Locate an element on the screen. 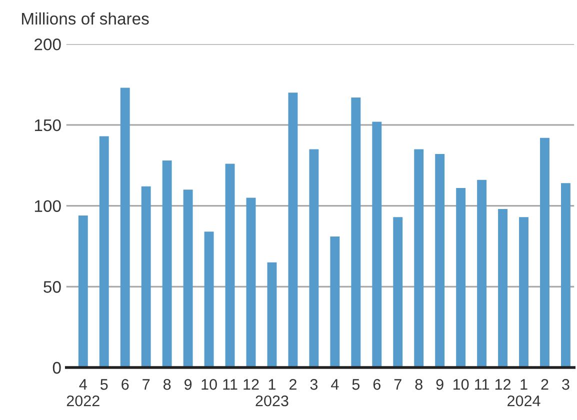 The width and height of the screenshot is (577, 420). x-tick-label: 4 2022 is located at coordinates (83, 392).